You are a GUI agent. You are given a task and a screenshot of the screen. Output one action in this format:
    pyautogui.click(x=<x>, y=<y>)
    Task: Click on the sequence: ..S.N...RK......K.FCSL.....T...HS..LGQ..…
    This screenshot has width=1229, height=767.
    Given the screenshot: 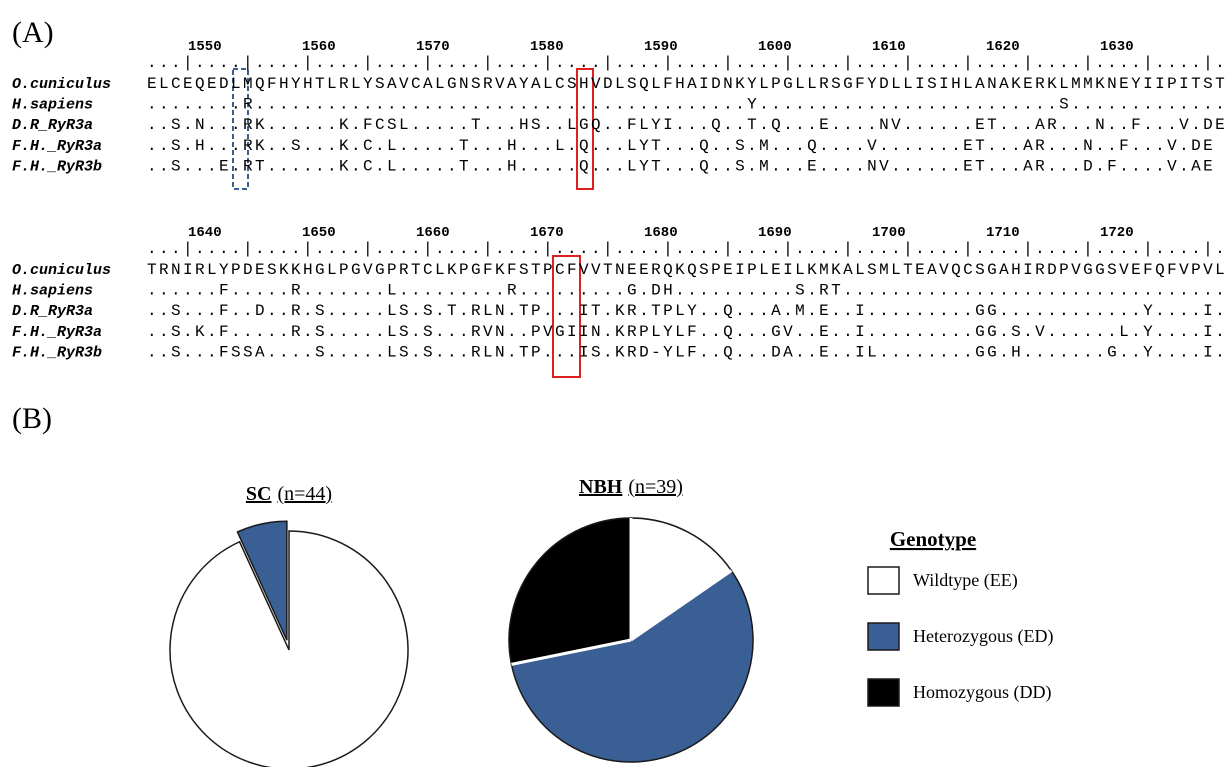 What is the action you would take?
    pyautogui.click(x=687, y=125)
    